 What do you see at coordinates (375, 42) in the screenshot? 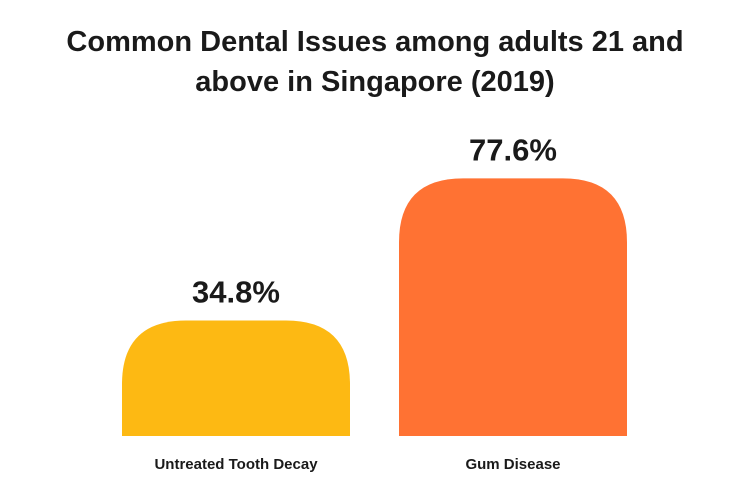
I see `chart-title-line-1: Common Dental Issues among adults 21 and` at bounding box center [375, 42].